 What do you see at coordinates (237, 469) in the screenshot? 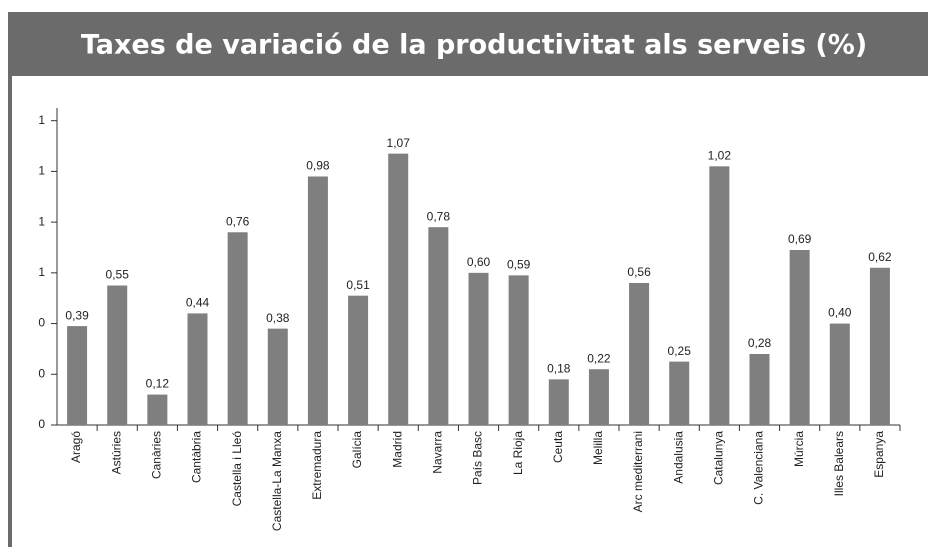
I see `x-tick-label: Castella i Lleó` at bounding box center [237, 469].